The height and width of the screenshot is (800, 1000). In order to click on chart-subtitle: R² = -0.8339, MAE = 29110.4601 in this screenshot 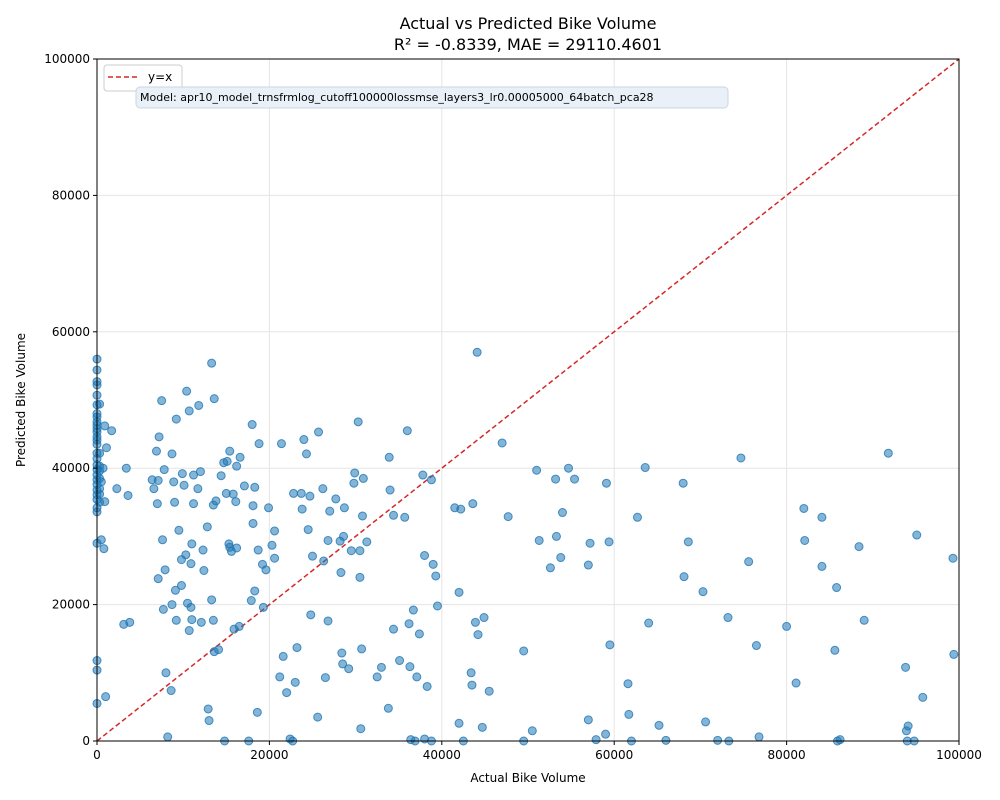, I will do `click(528, 44)`.